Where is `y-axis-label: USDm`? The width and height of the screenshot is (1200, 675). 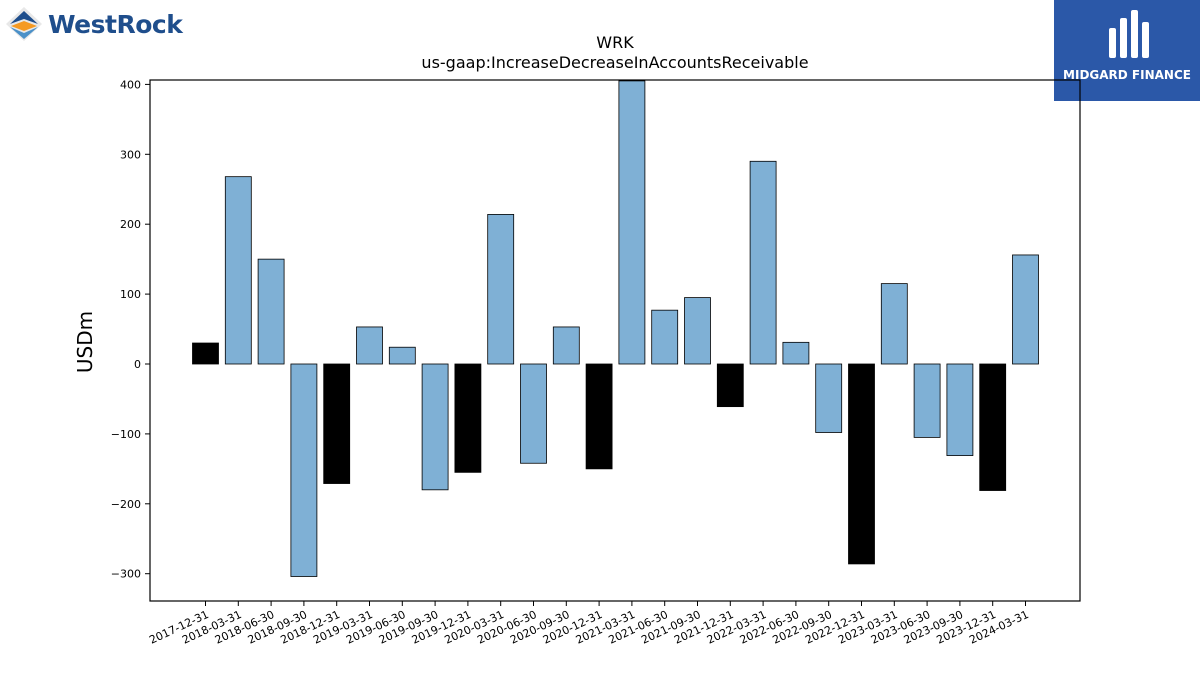
y-axis-label: USDm is located at coordinates (85, 342).